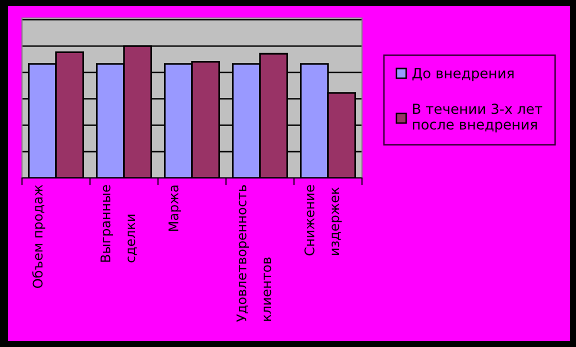 This screenshot has width=576, height=347. I want to click on x-tick-label: Выгранные сделки, so click(118, 223).